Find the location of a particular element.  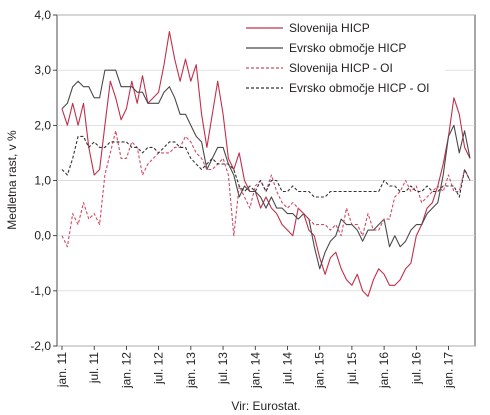

x-tick-label: jul. 11 is located at coordinates (94, 368).